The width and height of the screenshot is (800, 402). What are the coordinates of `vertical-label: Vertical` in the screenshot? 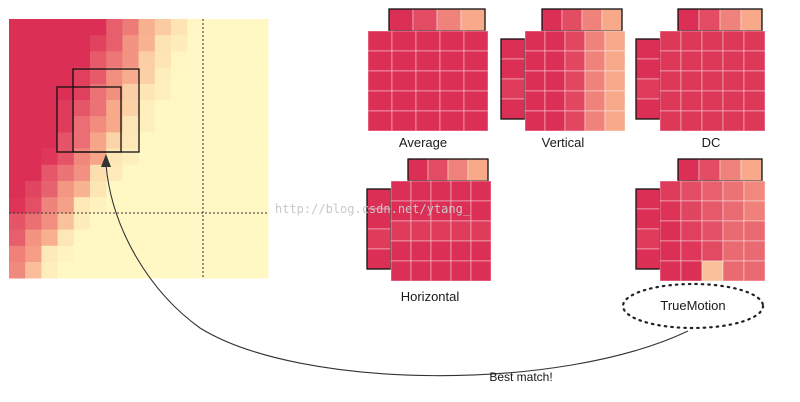 It's located at (563, 142).